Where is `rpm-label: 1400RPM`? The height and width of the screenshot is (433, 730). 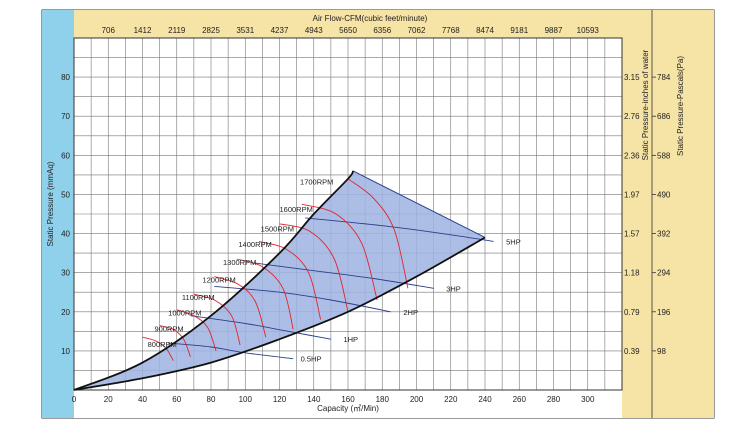
rpm-label: 1400RPM is located at coordinates (254, 244).